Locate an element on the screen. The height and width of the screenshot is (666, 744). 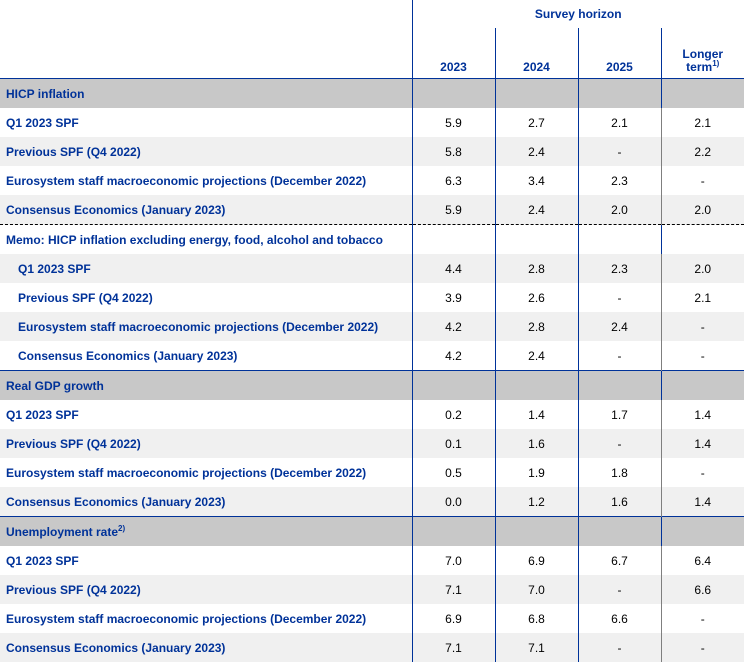
section-title-text: HICP inflation is located at coordinates (45, 93).